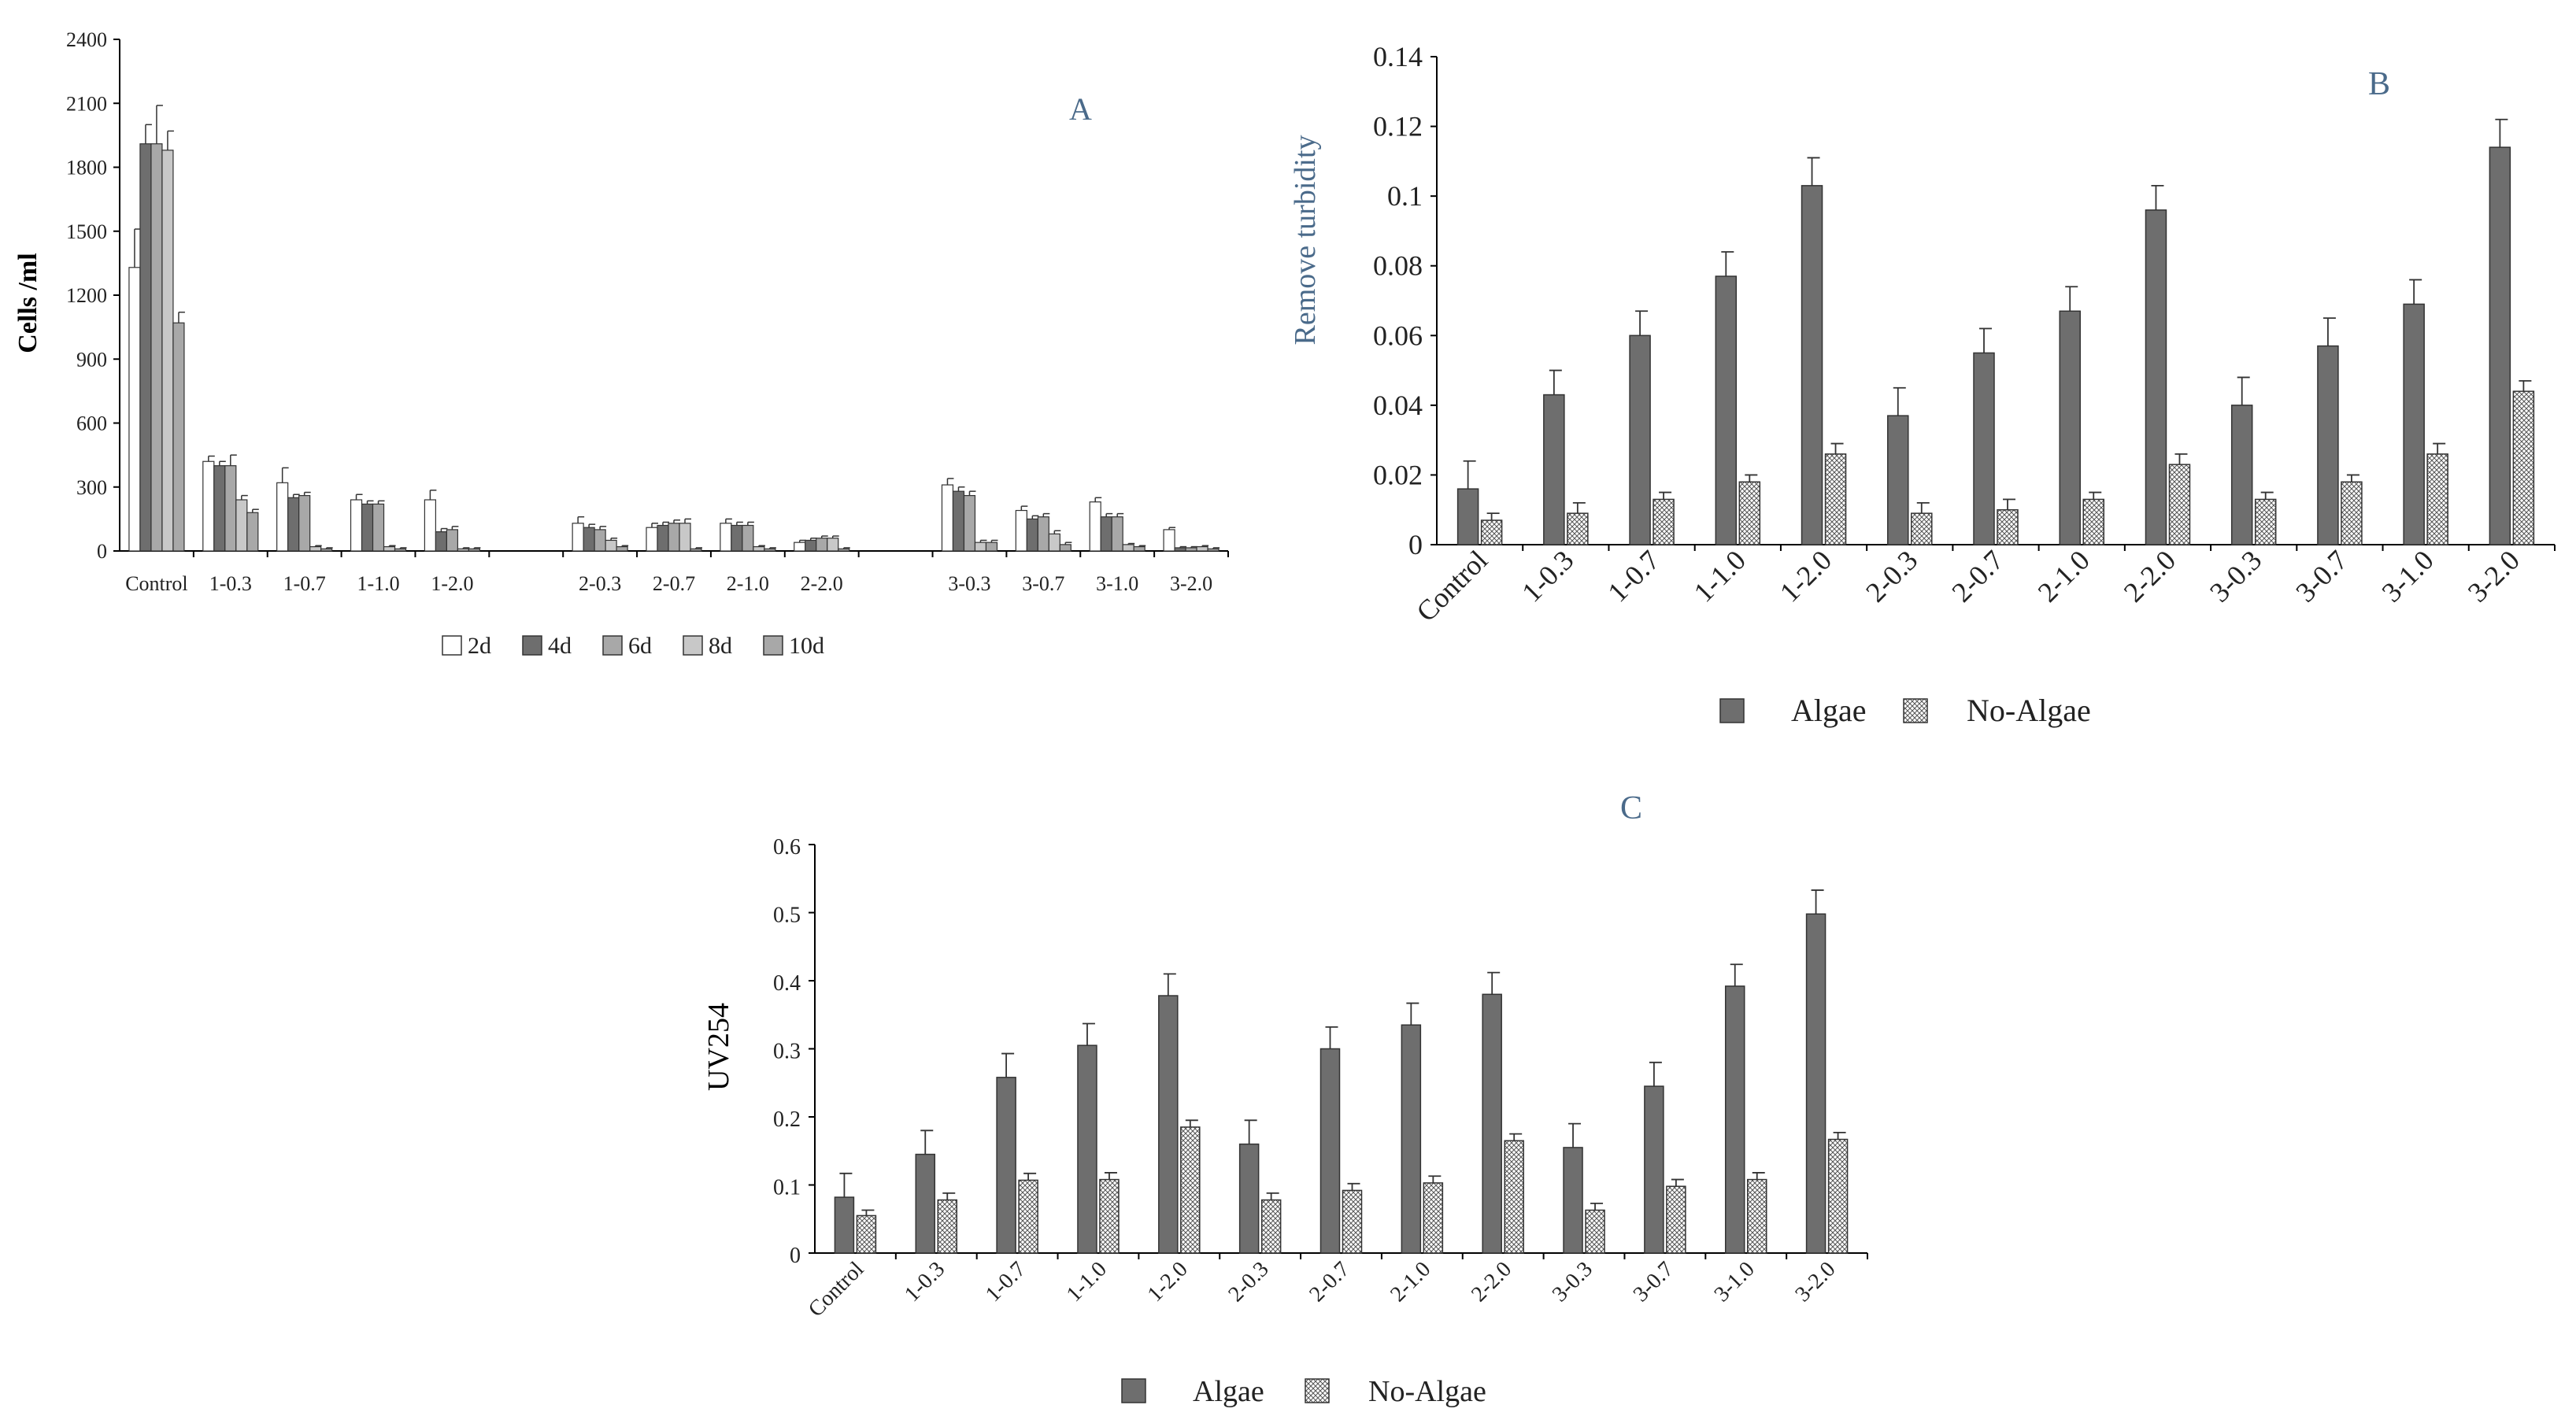  What do you see at coordinates (1633, 576) in the screenshot?
I see `chart-b-xtick-label: 1-0.7` at bounding box center [1633, 576].